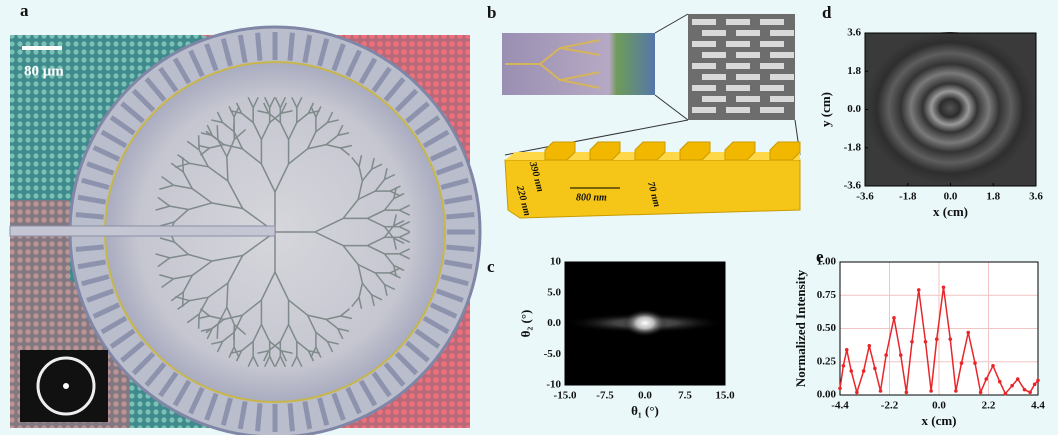  What do you see at coordinates (989, 406) in the screenshot?
I see `x-tick-label: 2.2` at bounding box center [989, 406].